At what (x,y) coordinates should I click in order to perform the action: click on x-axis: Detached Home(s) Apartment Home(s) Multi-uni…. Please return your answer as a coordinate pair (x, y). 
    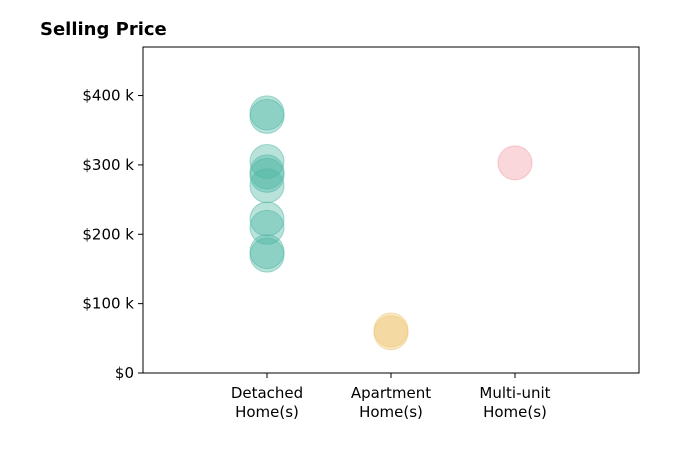
    Looking at the image, I should click on (391, 397).